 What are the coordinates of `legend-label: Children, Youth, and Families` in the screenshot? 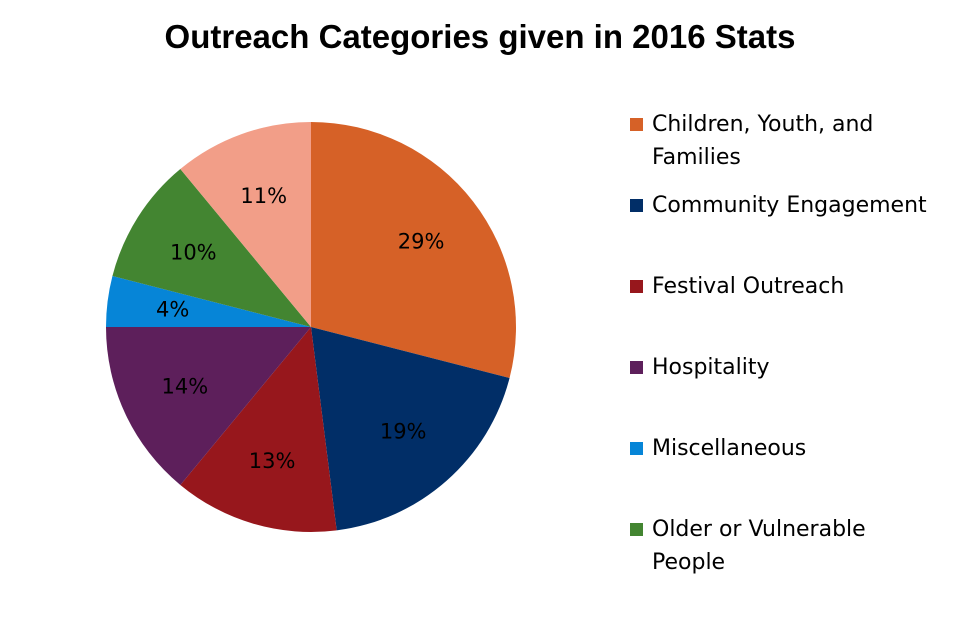 It's located at (763, 141).